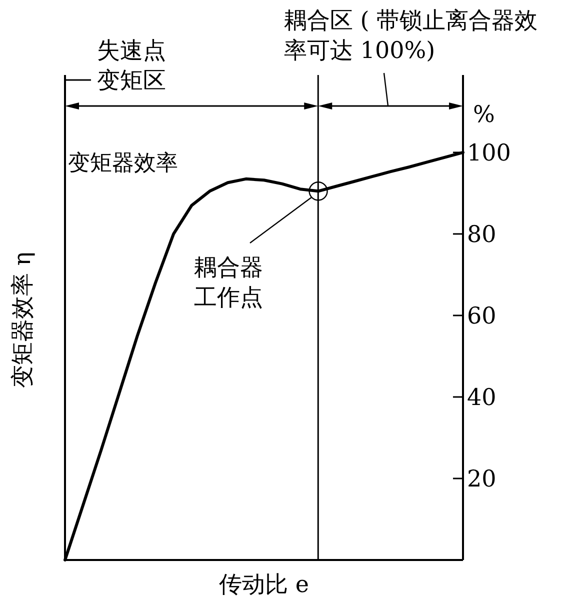 This screenshot has height=604, width=579. I want to click on y-tick-label: 20, so click(481, 479).